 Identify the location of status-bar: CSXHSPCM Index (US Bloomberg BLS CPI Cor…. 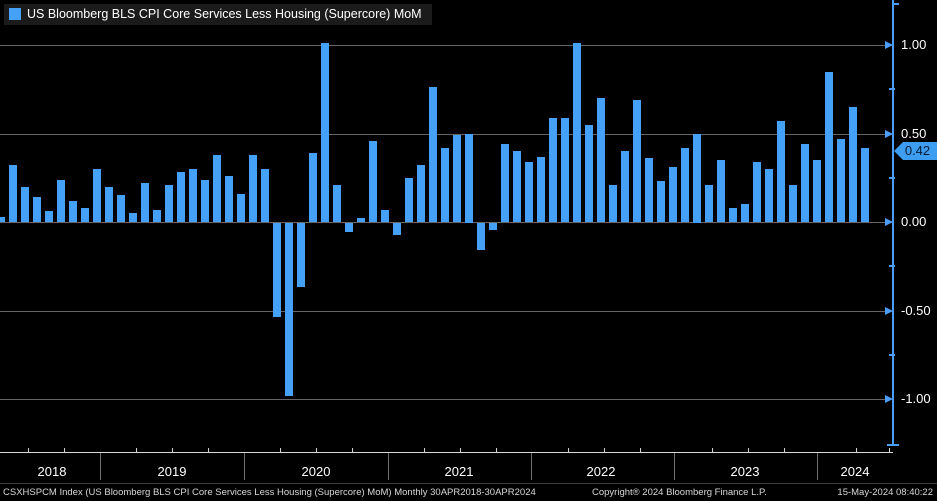
(468, 492).